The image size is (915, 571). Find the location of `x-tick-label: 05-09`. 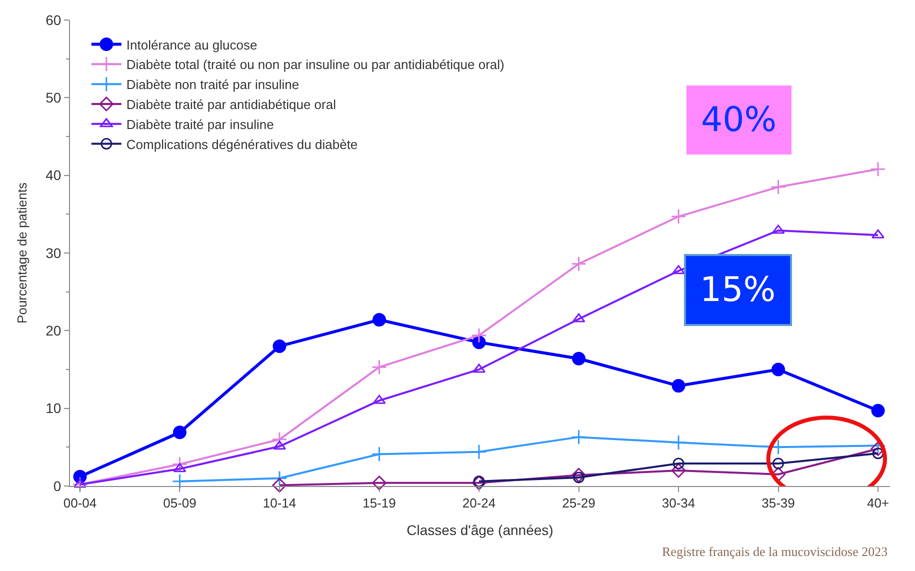

x-tick-label: 05-09 is located at coordinates (179, 503).